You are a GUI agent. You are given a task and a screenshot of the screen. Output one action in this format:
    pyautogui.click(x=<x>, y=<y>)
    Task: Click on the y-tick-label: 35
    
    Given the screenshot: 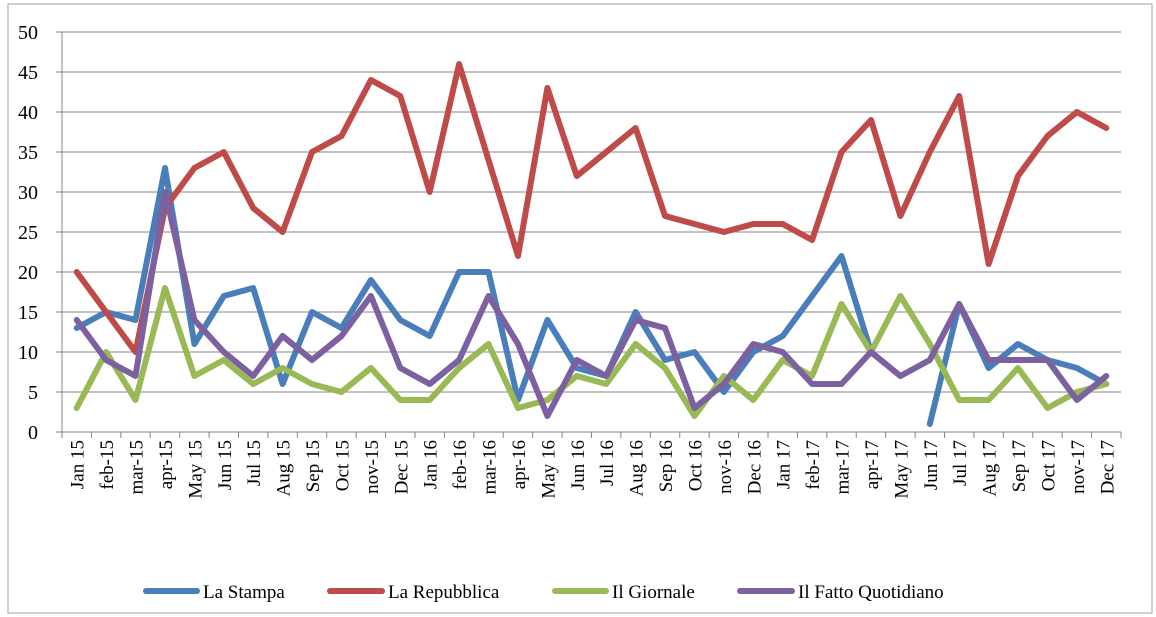 What is the action you would take?
    pyautogui.click(x=28, y=153)
    